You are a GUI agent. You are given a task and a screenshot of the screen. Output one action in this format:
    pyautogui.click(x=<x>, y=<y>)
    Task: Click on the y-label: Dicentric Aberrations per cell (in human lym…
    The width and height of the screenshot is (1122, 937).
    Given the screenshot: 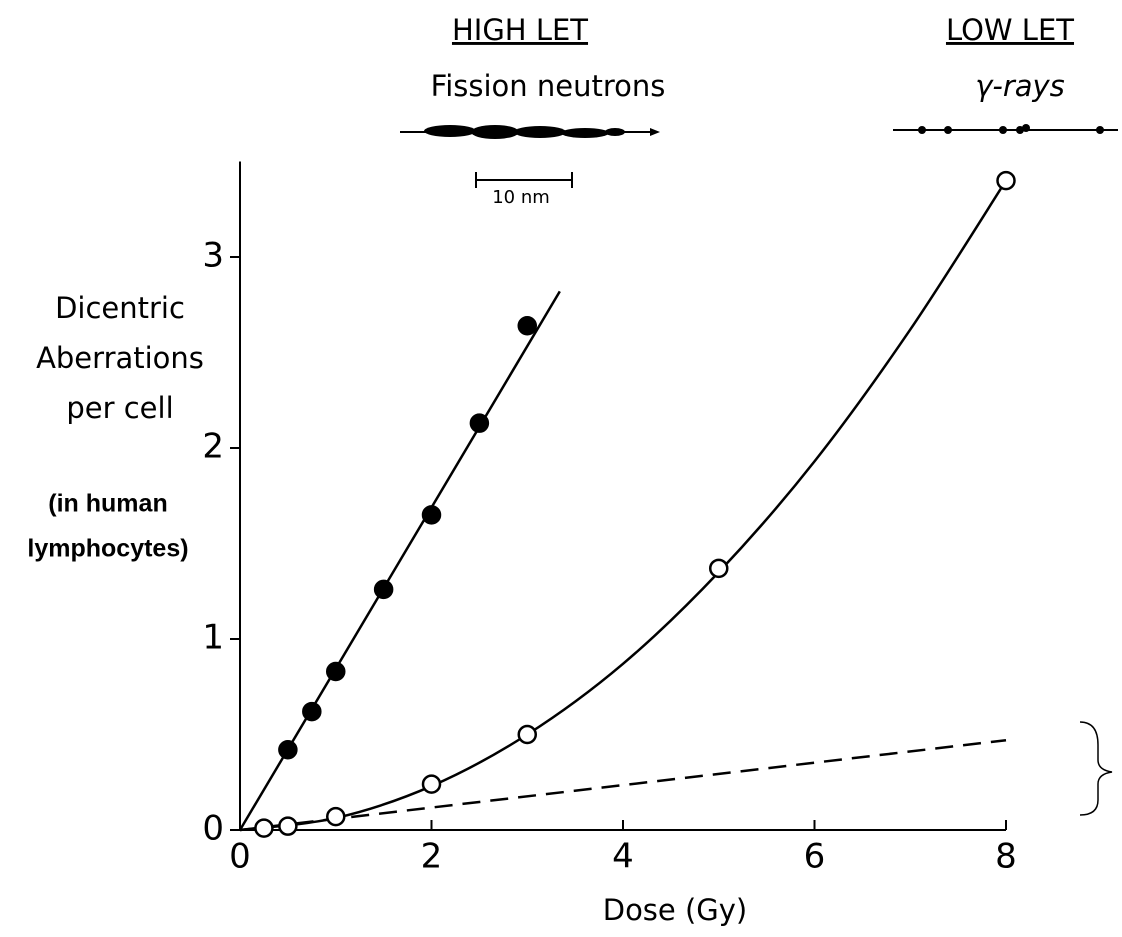 What is the action you would take?
    pyautogui.click(x=115, y=427)
    